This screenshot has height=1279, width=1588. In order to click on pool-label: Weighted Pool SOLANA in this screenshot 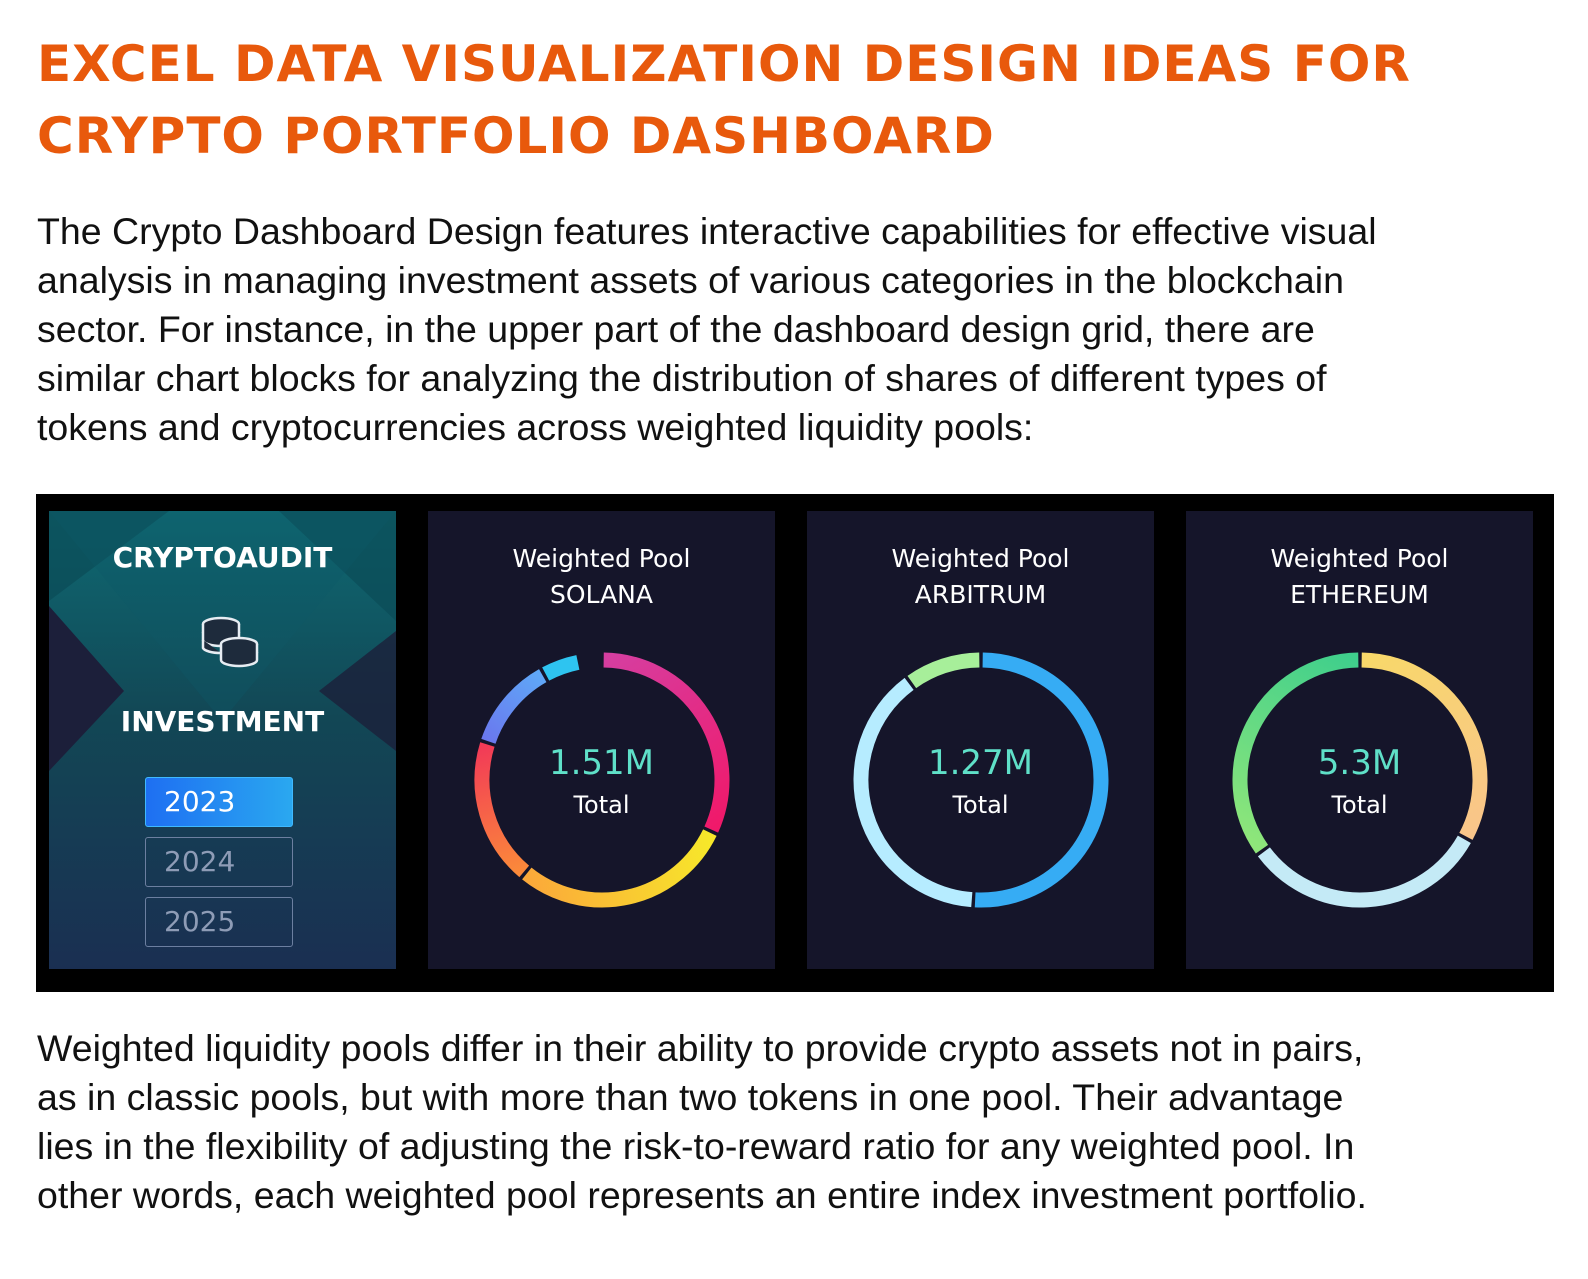, I will do `click(601, 577)`.